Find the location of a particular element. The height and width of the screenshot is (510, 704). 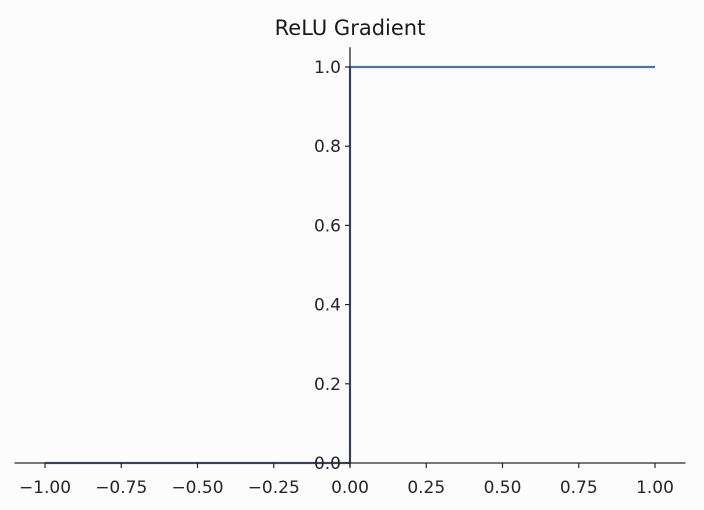

x-tick-label: 0.50 is located at coordinates (503, 488).